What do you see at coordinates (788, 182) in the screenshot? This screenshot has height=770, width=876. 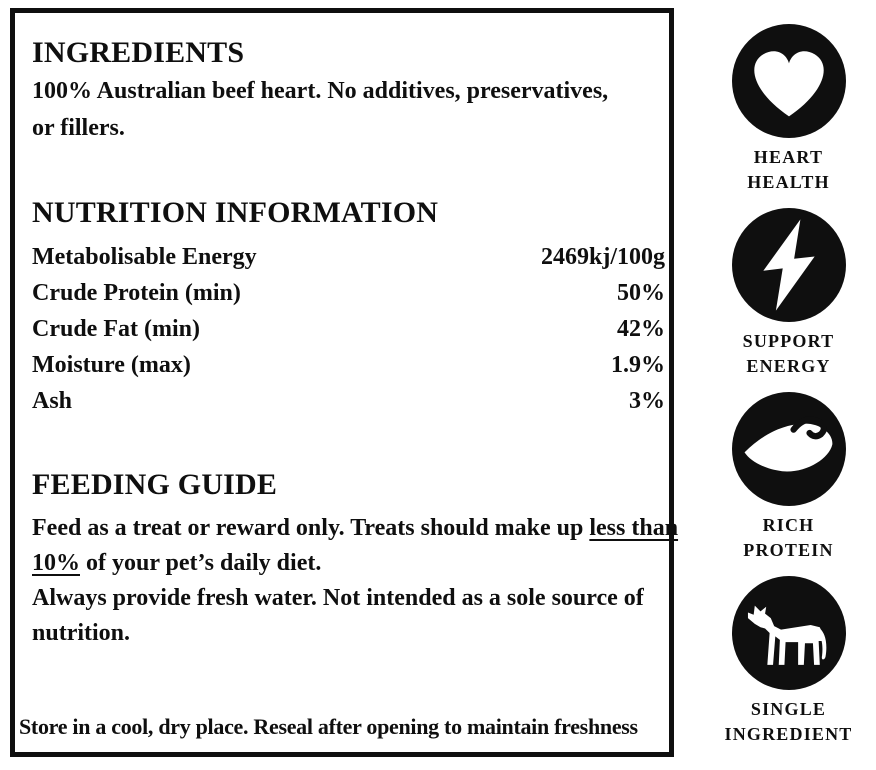 I see `badge-caption-line: HEALTH` at bounding box center [788, 182].